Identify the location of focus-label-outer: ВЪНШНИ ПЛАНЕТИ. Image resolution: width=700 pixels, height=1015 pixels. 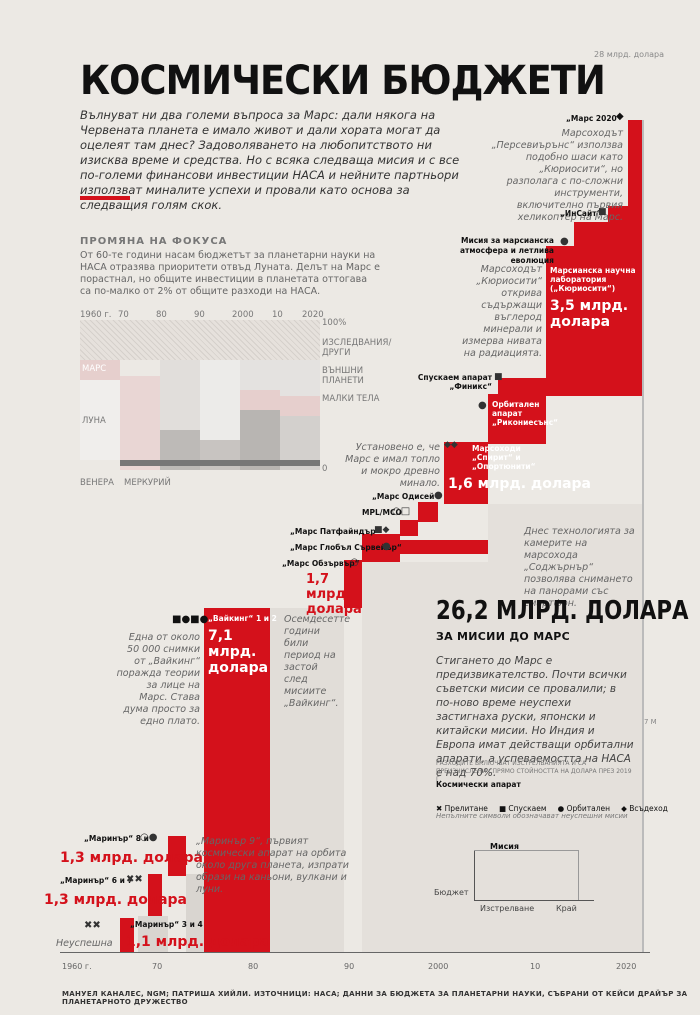
(343, 376).